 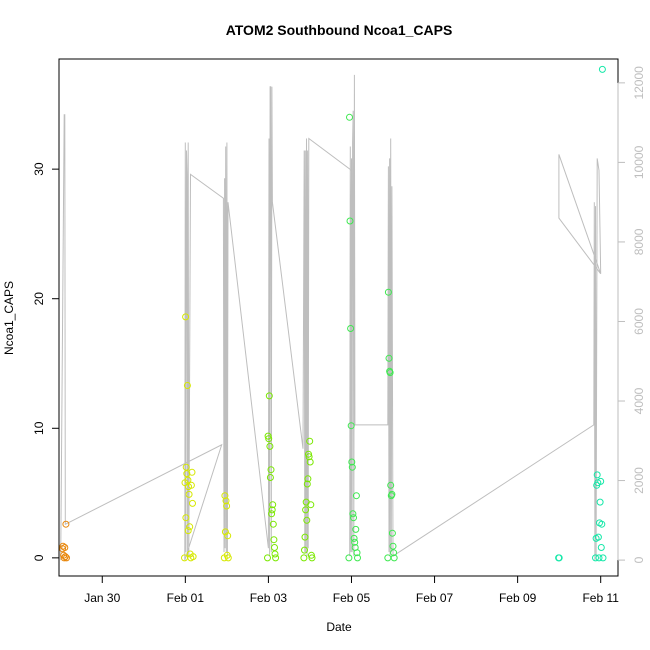 I want to click on x-tick-label: Feb 09, so click(x=518, y=598).